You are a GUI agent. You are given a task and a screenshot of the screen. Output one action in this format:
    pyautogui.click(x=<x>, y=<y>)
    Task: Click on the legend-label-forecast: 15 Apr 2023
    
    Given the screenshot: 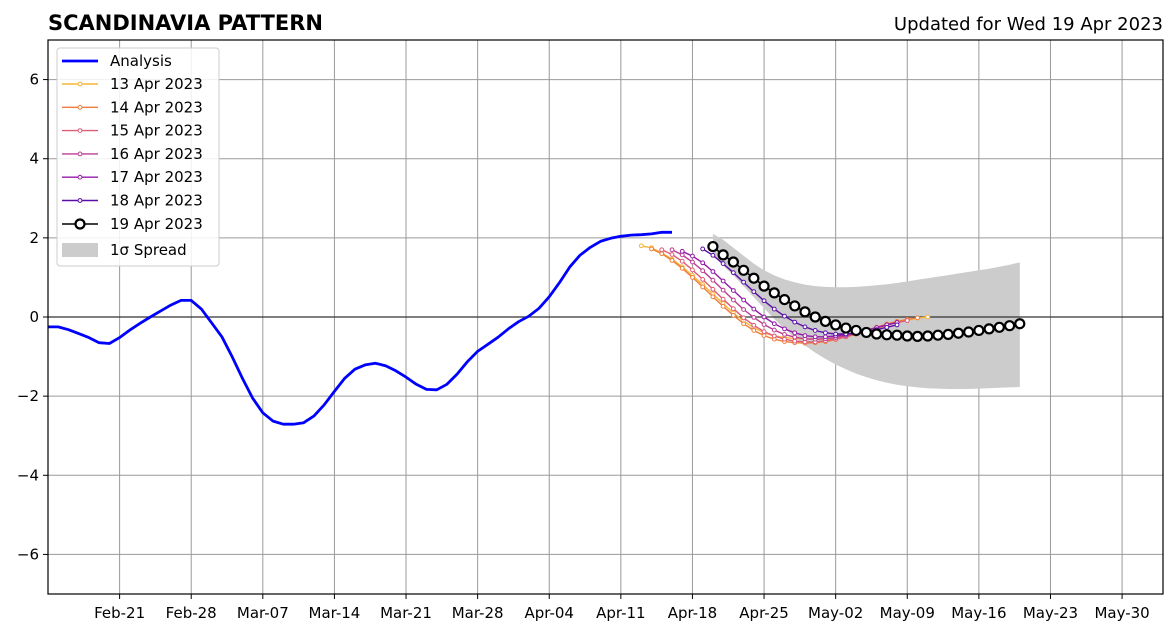 What is the action you would take?
    pyautogui.click(x=156, y=131)
    